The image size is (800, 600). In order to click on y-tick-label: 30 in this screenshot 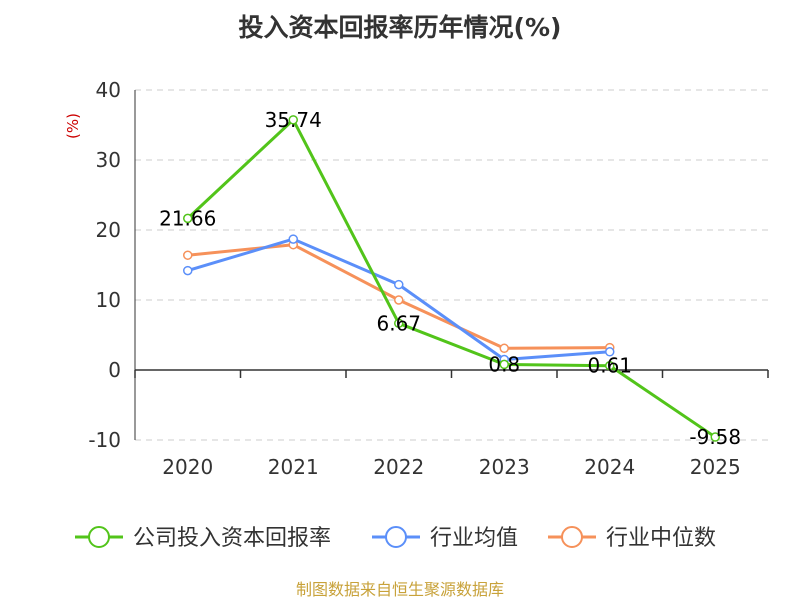, I will do `click(108, 160)`.